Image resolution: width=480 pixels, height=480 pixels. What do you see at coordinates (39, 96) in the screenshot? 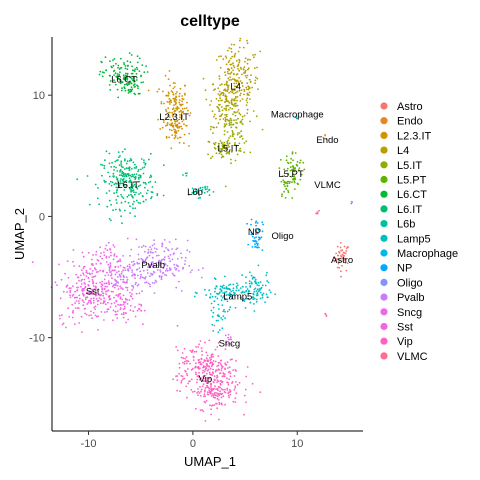
I see `y-tick-label: 10` at bounding box center [39, 96].